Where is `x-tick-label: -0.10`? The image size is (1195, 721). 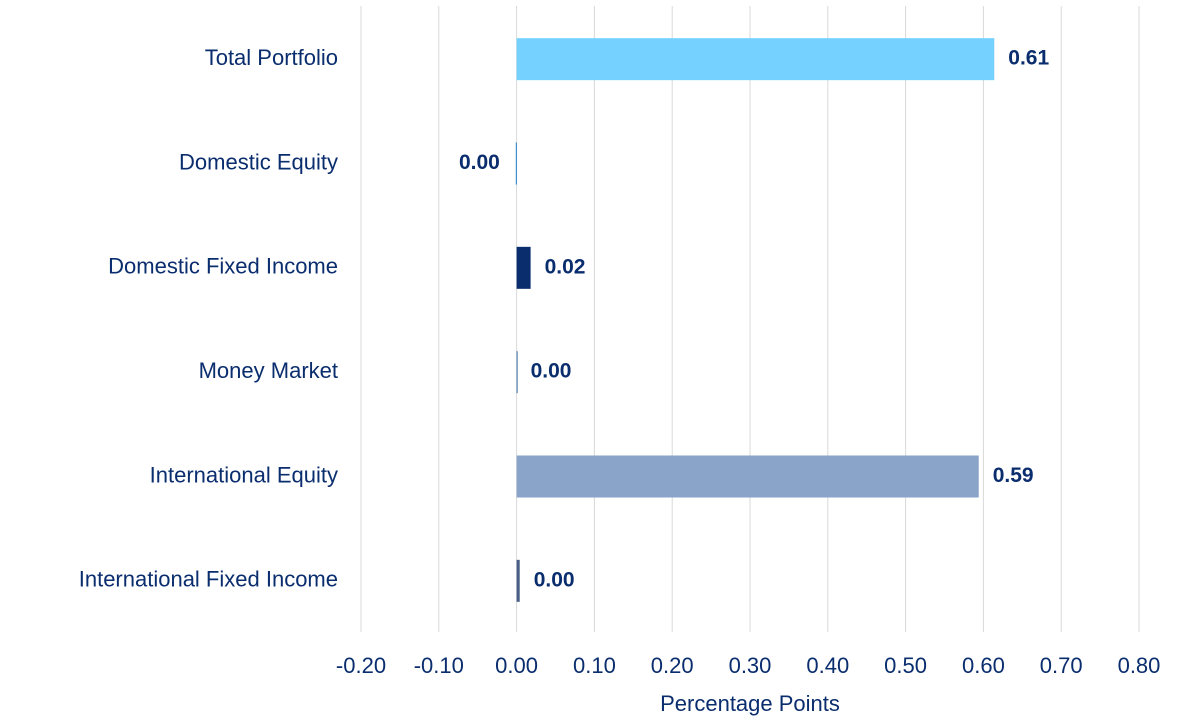 x-tick-label: -0.10 is located at coordinates (439, 665).